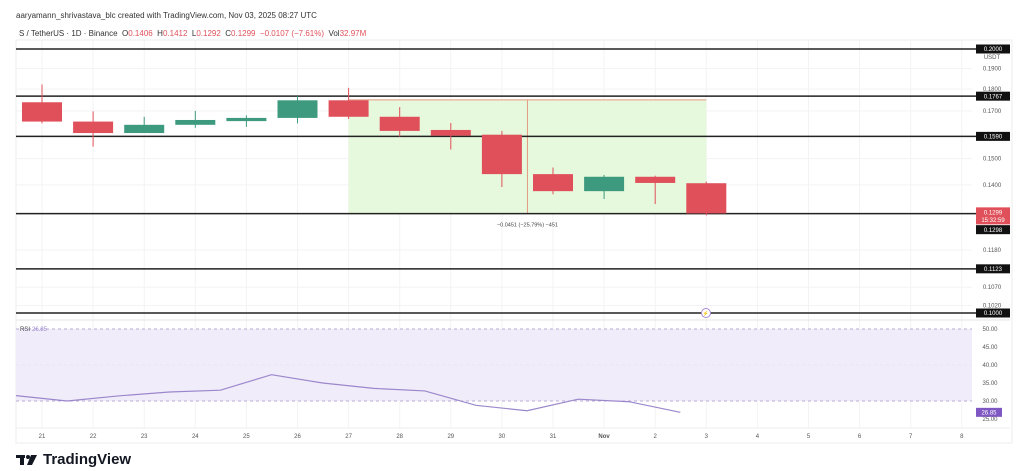  I want to click on time-tick-label: Nov, so click(604, 437).